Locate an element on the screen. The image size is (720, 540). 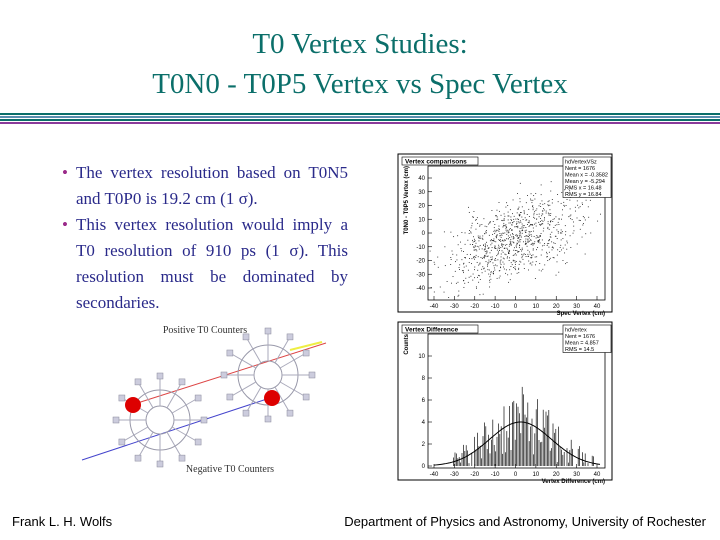
y-tick-label: -30 is located at coordinates (420, 275).